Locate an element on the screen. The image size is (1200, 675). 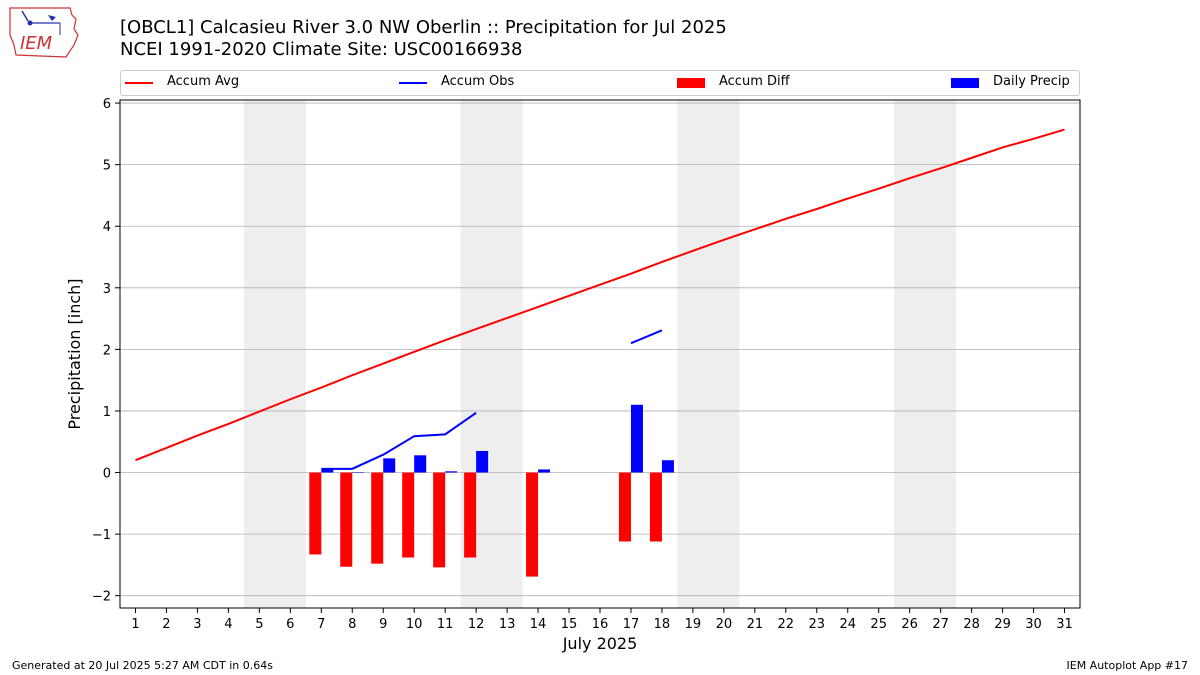
legend-swatch-daily-precip is located at coordinates (965, 83).